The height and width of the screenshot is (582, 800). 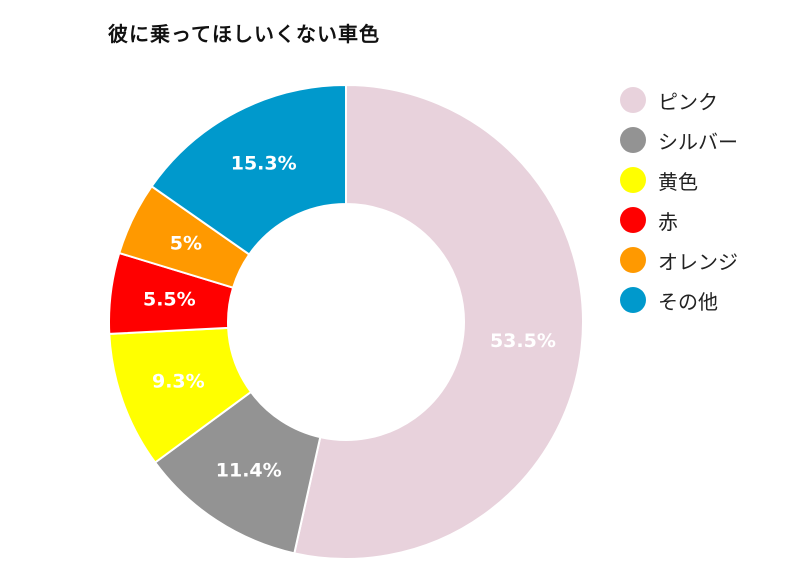 What do you see at coordinates (633, 220) in the screenshot?
I see `legend-swatch-red` at bounding box center [633, 220].